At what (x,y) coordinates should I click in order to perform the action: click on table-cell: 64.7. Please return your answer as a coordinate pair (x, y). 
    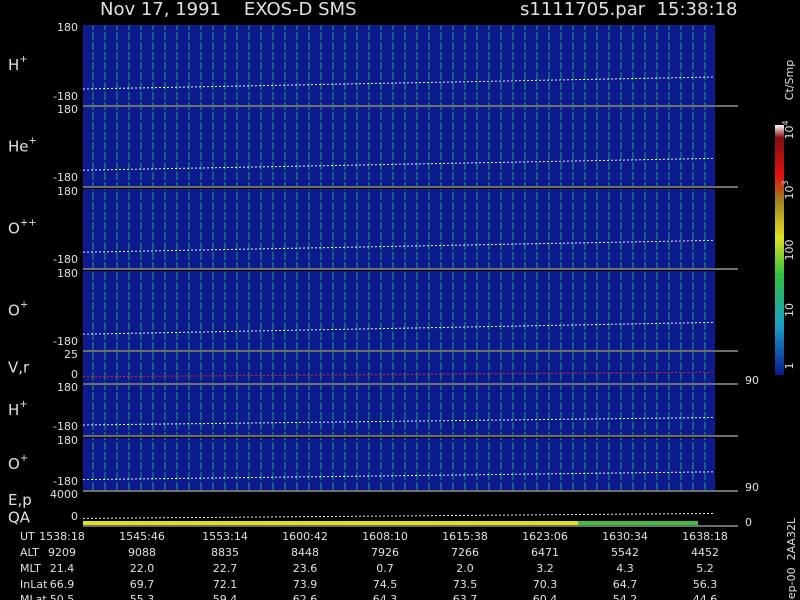
    Looking at the image, I should click on (625, 584).